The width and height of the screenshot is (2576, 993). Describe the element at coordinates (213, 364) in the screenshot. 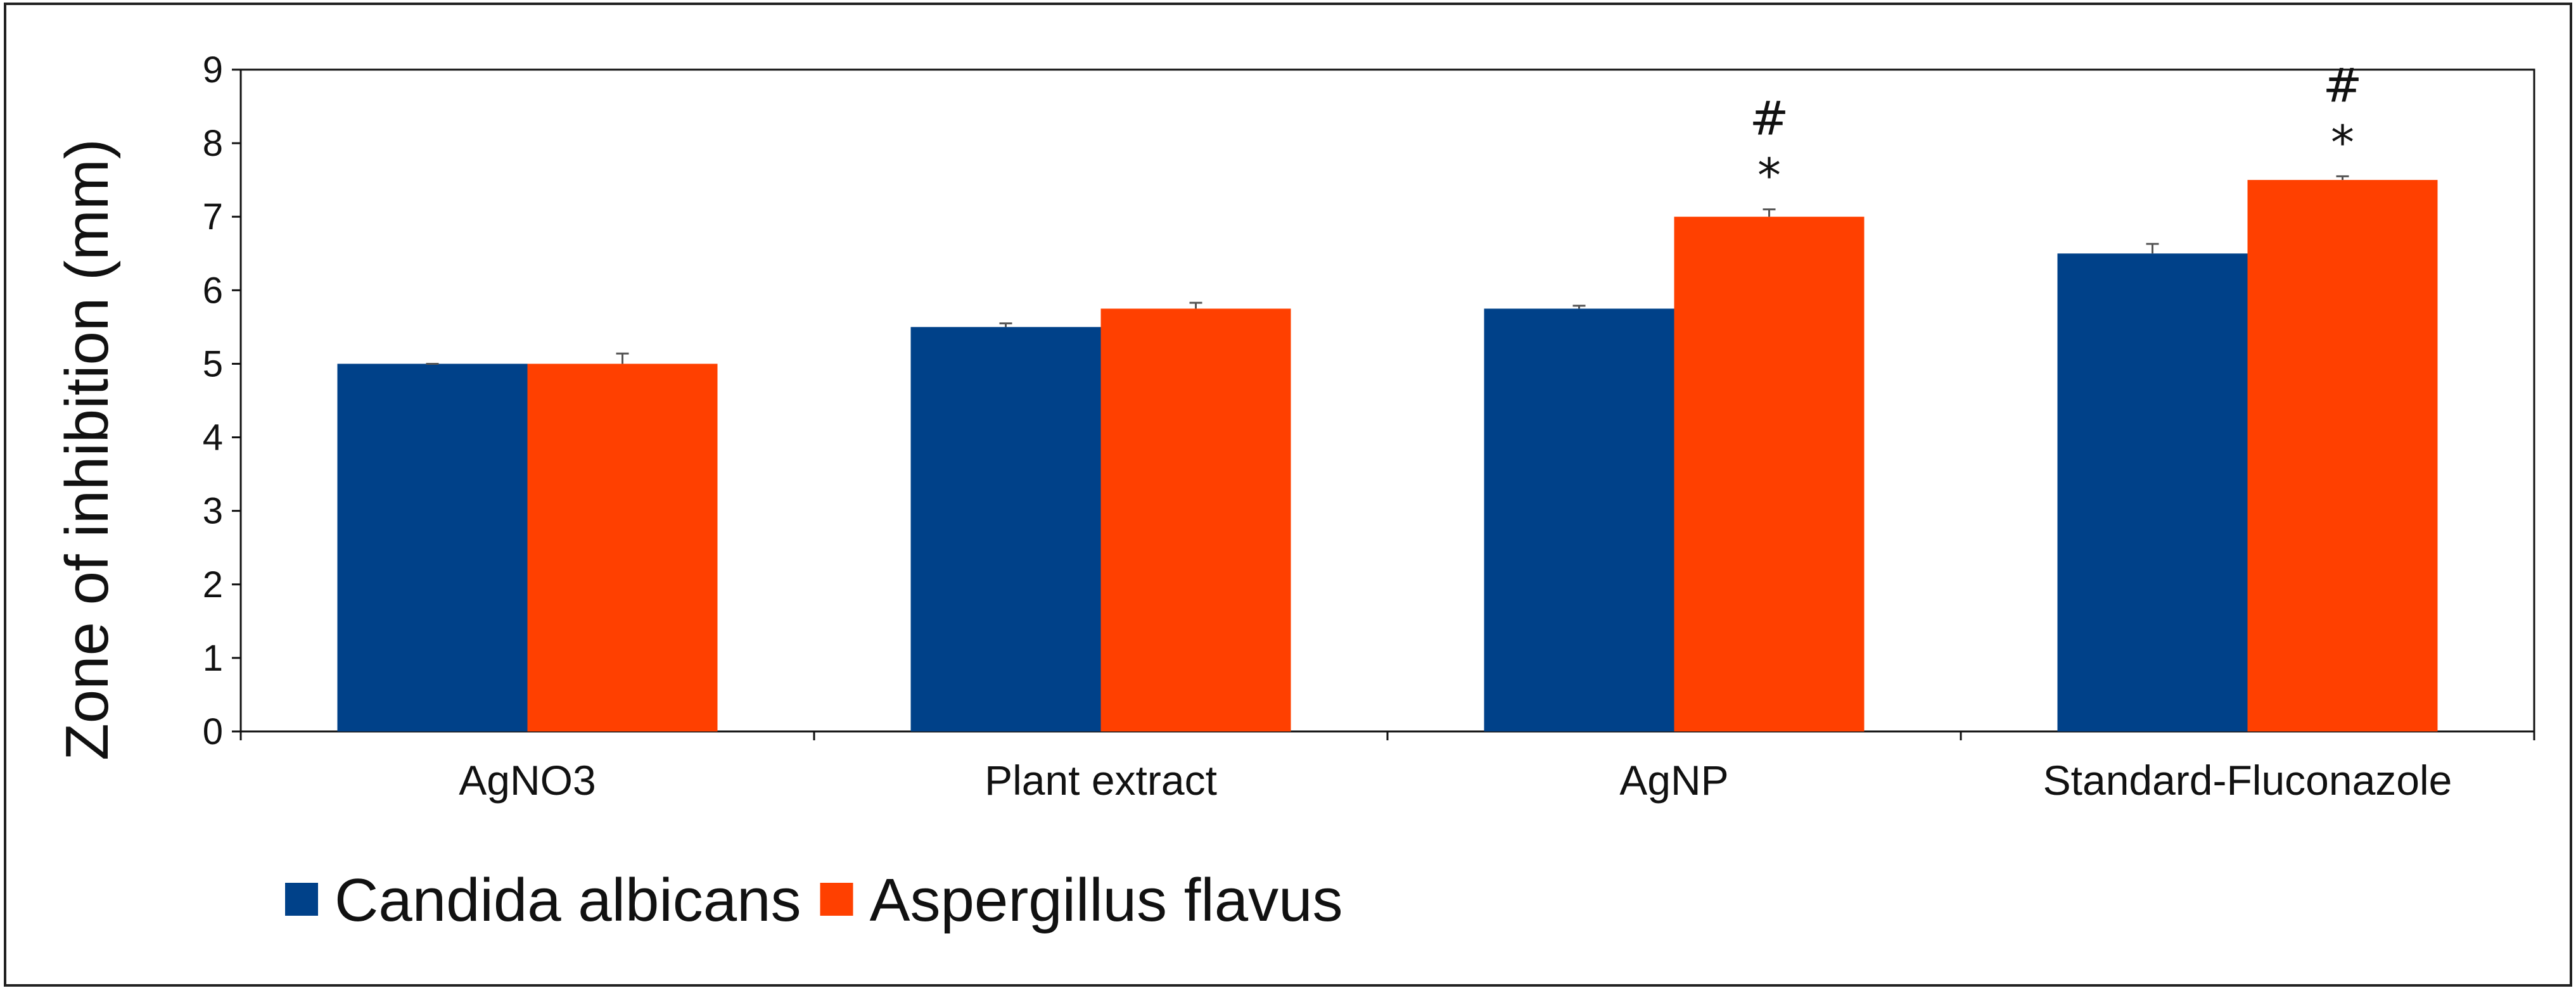

I see `y-tick-label: 5` at that location.